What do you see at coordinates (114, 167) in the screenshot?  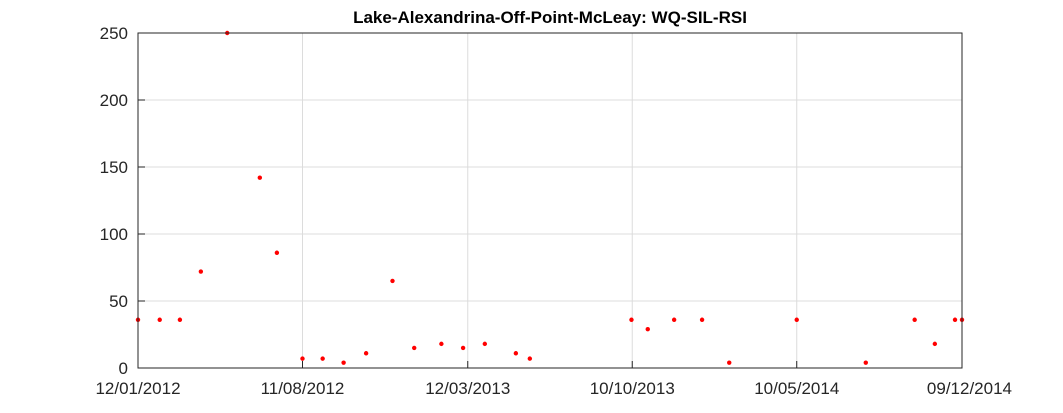 I see `y-tick-label: 150` at bounding box center [114, 167].